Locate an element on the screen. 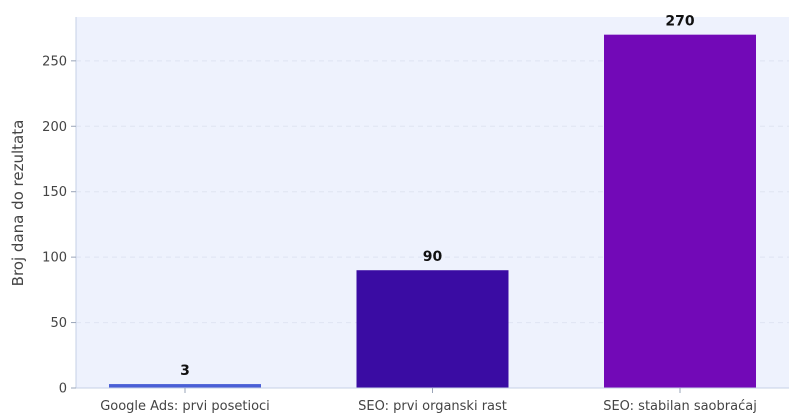 Image resolution: width=800 pixels, height=420 pixels. y-tick-label: 0 is located at coordinates (63, 389).